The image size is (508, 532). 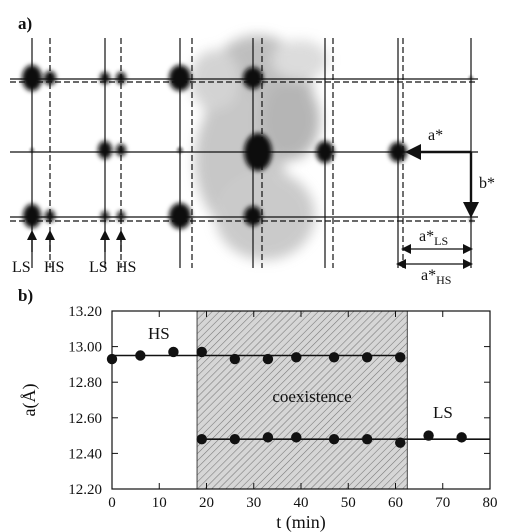 I want to click on y-tick-label-0: 12.20, so click(x=85, y=490).